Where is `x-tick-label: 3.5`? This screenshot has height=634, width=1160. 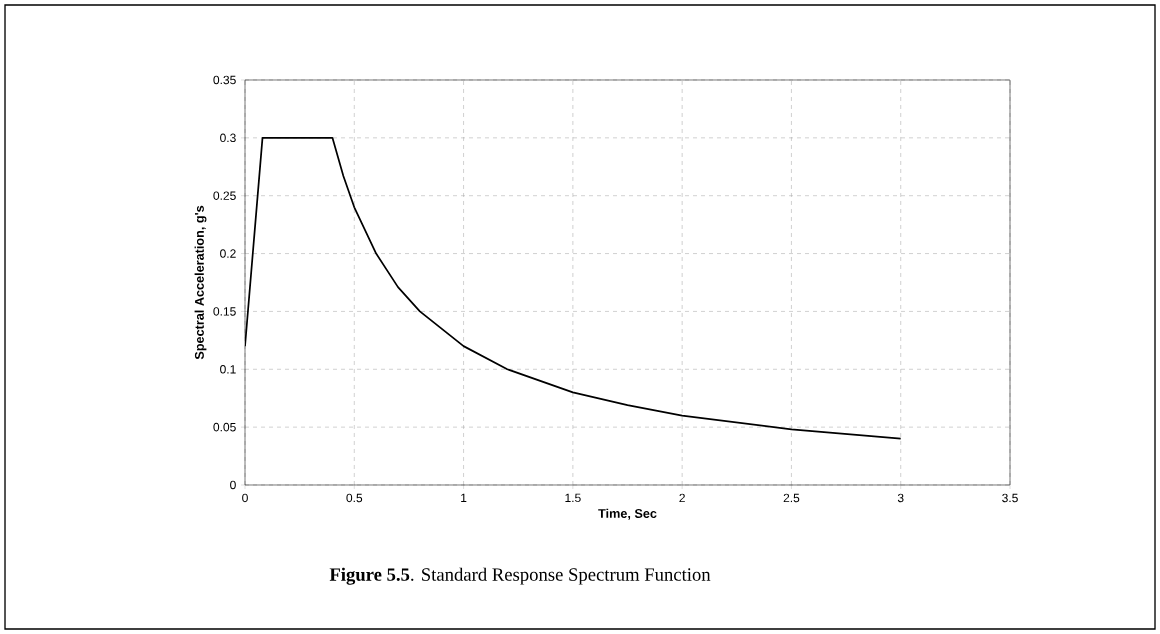 x-tick-label: 3.5 is located at coordinates (1010, 498).